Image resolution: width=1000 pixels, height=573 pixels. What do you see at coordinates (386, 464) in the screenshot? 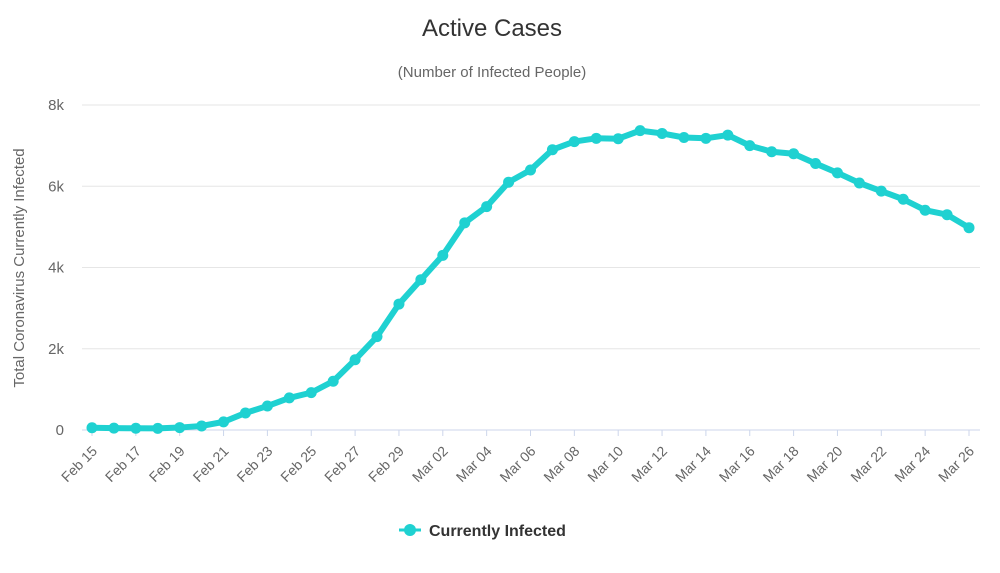
I see `x-tick-label: Feb 29` at bounding box center [386, 464].